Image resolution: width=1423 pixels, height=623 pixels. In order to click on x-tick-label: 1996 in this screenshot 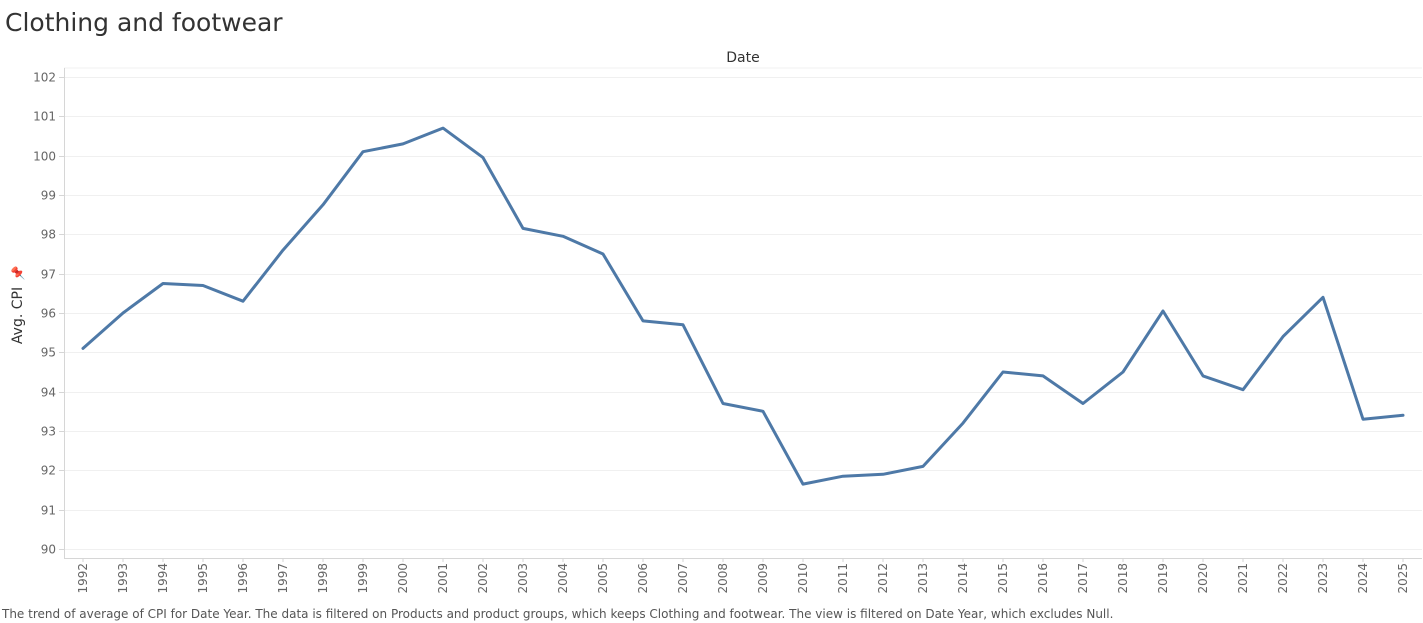, I will do `click(243, 578)`.